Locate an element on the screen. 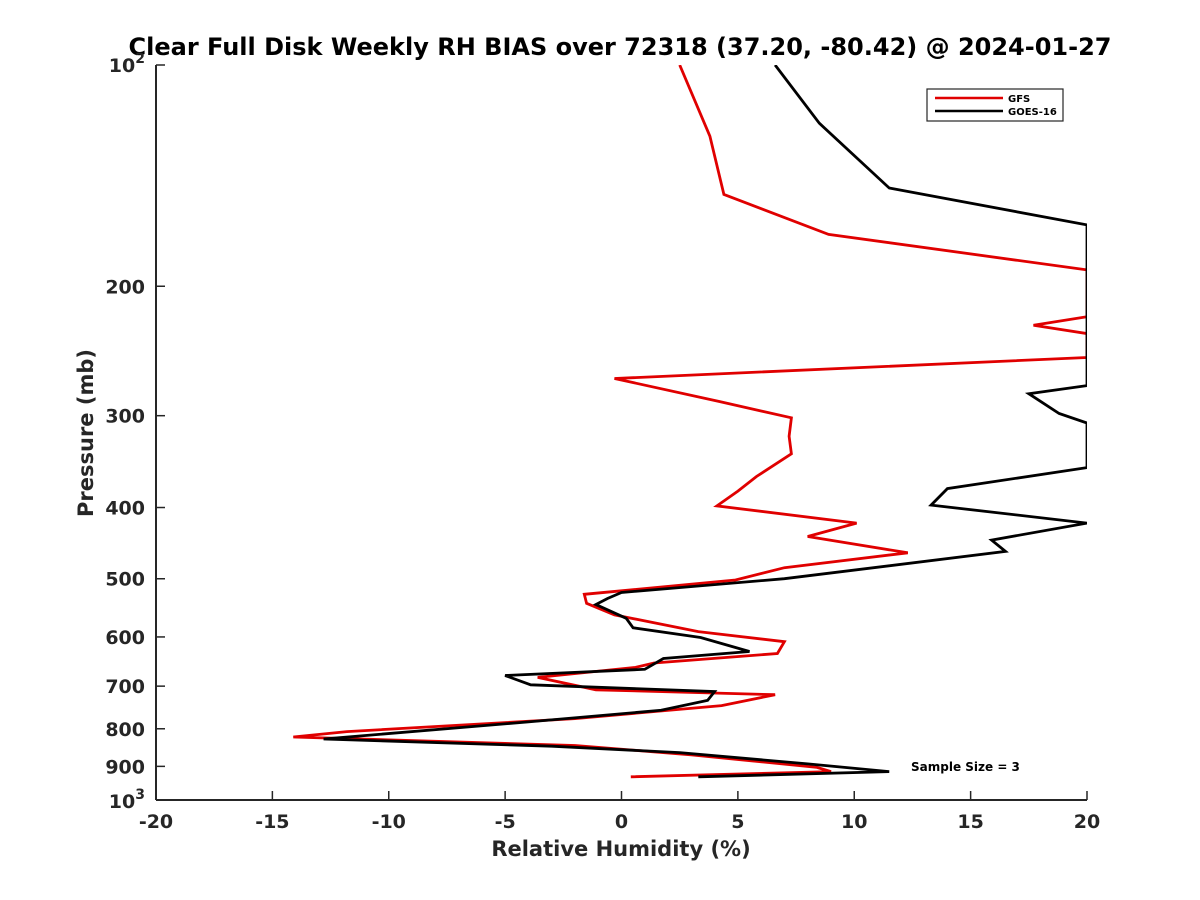 This screenshot has width=1200, height=900. x-tick-label: -20 is located at coordinates (156, 822).